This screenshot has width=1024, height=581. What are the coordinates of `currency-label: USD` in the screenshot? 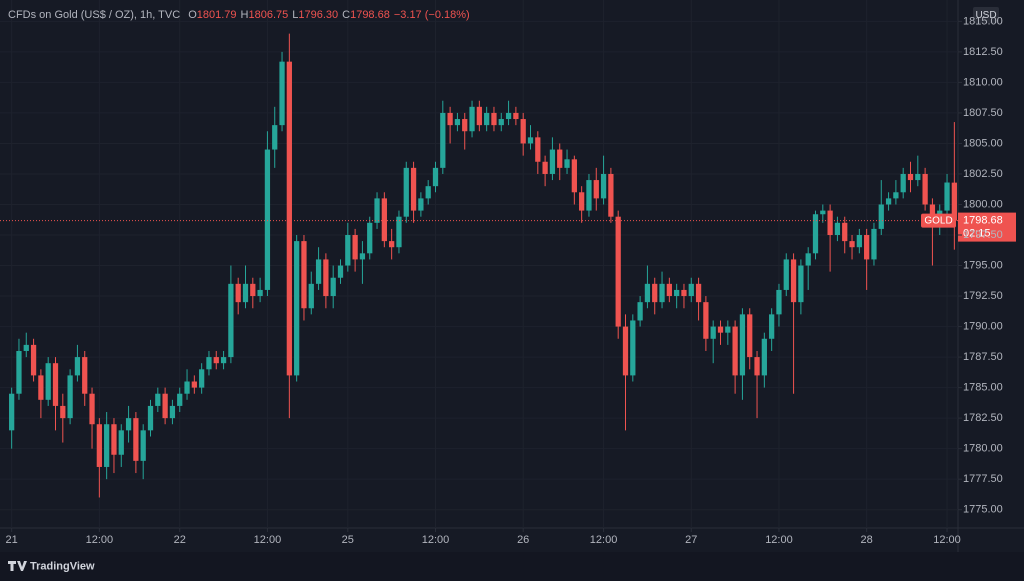 It's located at (985, 15).